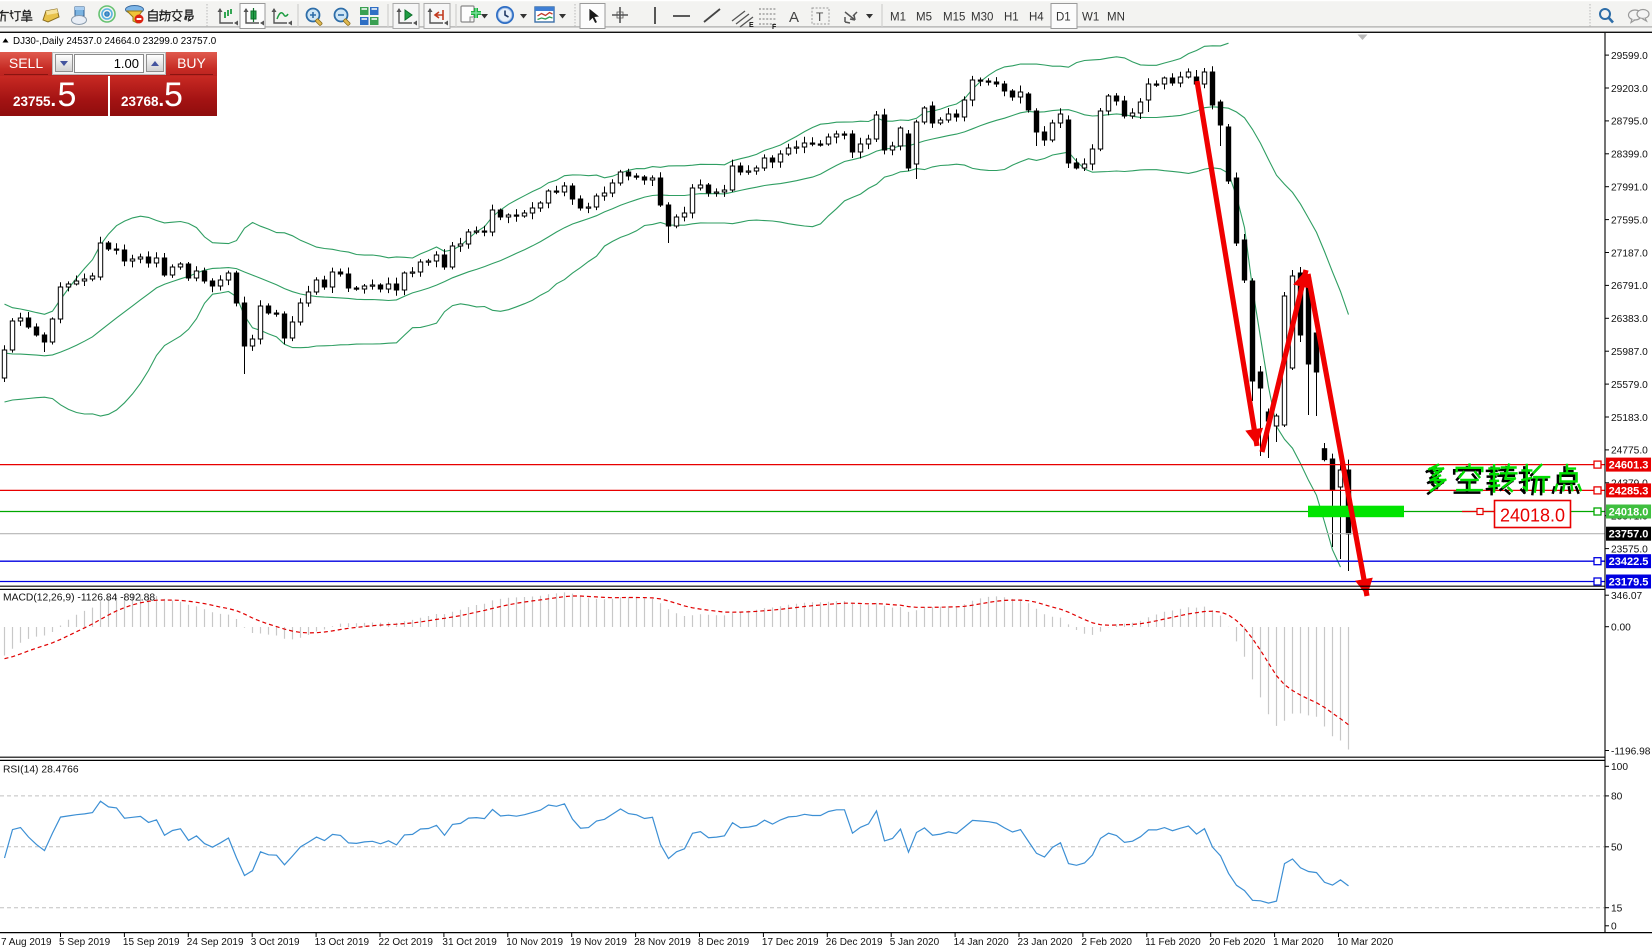 The width and height of the screenshot is (1652, 950). I want to click on svg-text: 0.00, so click(1621, 628).